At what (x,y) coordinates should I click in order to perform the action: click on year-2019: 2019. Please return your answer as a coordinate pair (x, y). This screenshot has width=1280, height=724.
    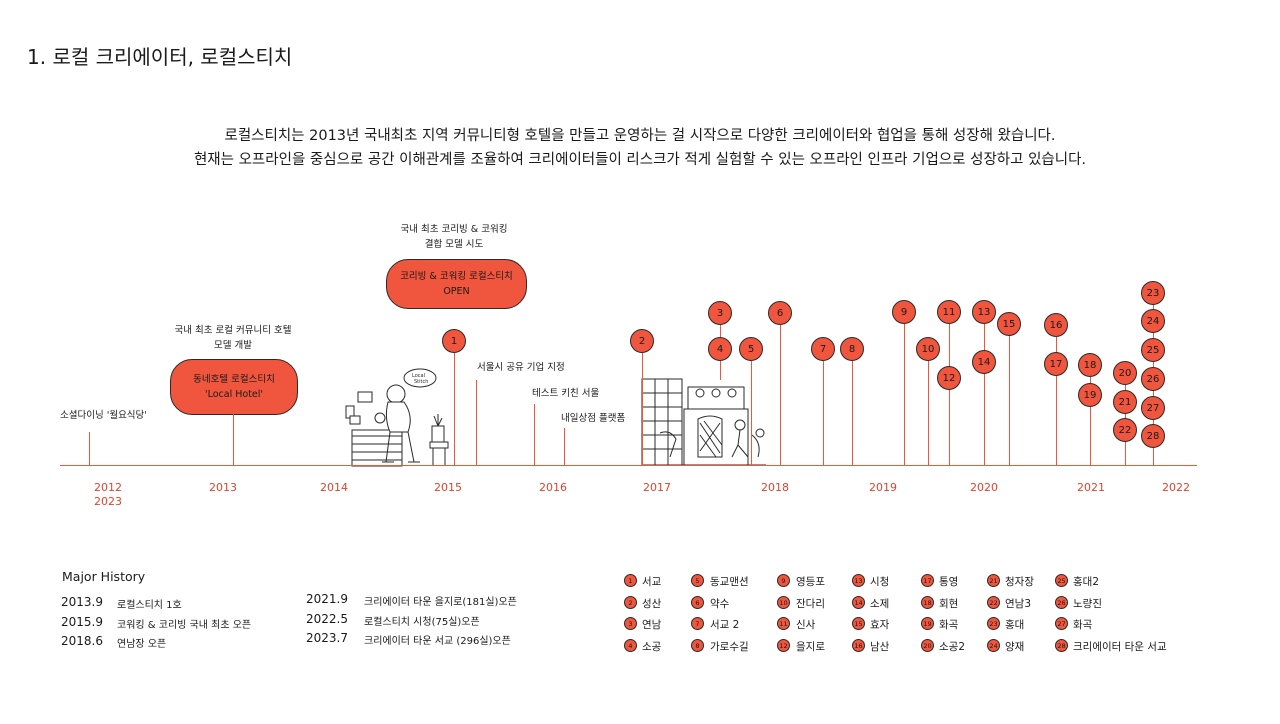
    Looking at the image, I should click on (883, 487).